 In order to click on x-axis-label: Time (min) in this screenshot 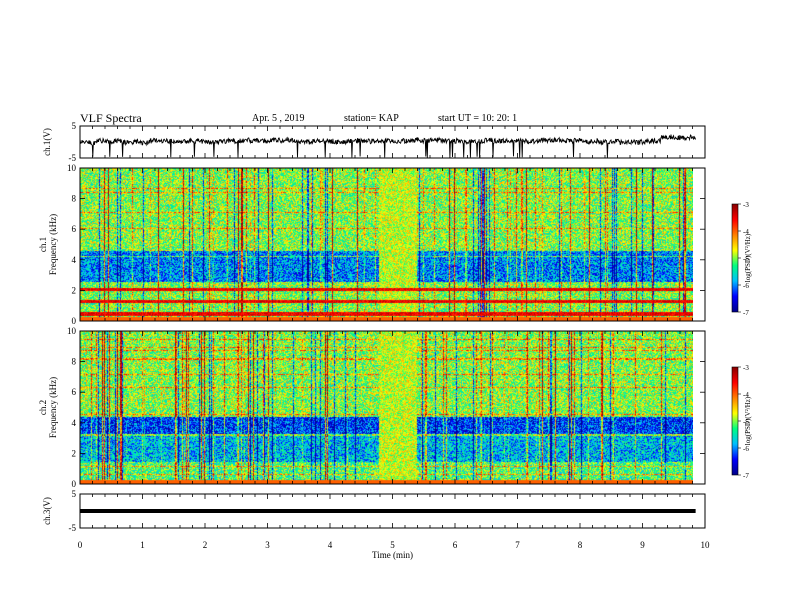, I will do `click(392, 555)`.